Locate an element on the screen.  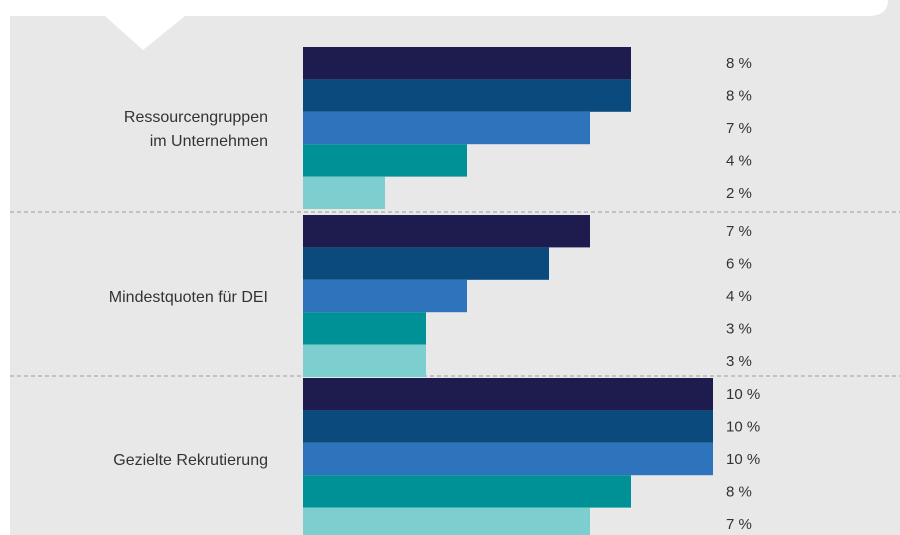
callout-pointer is located at coordinates (449, 25).